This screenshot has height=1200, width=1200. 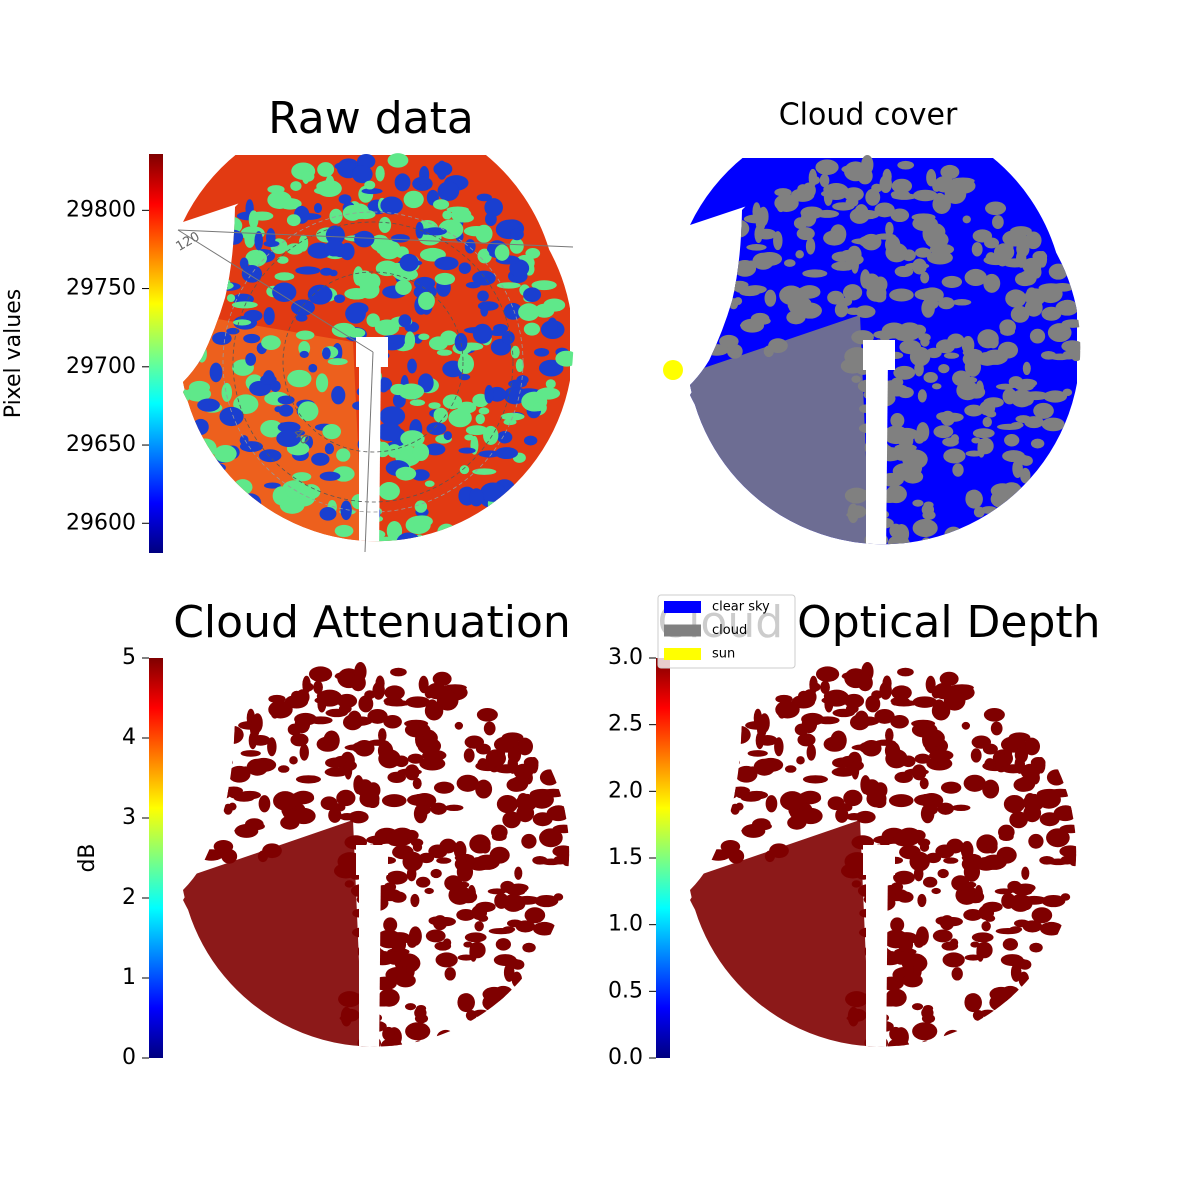 What do you see at coordinates (13, 353) in the screenshot?
I see `colorbar-label: Pixel values` at bounding box center [13, 353].